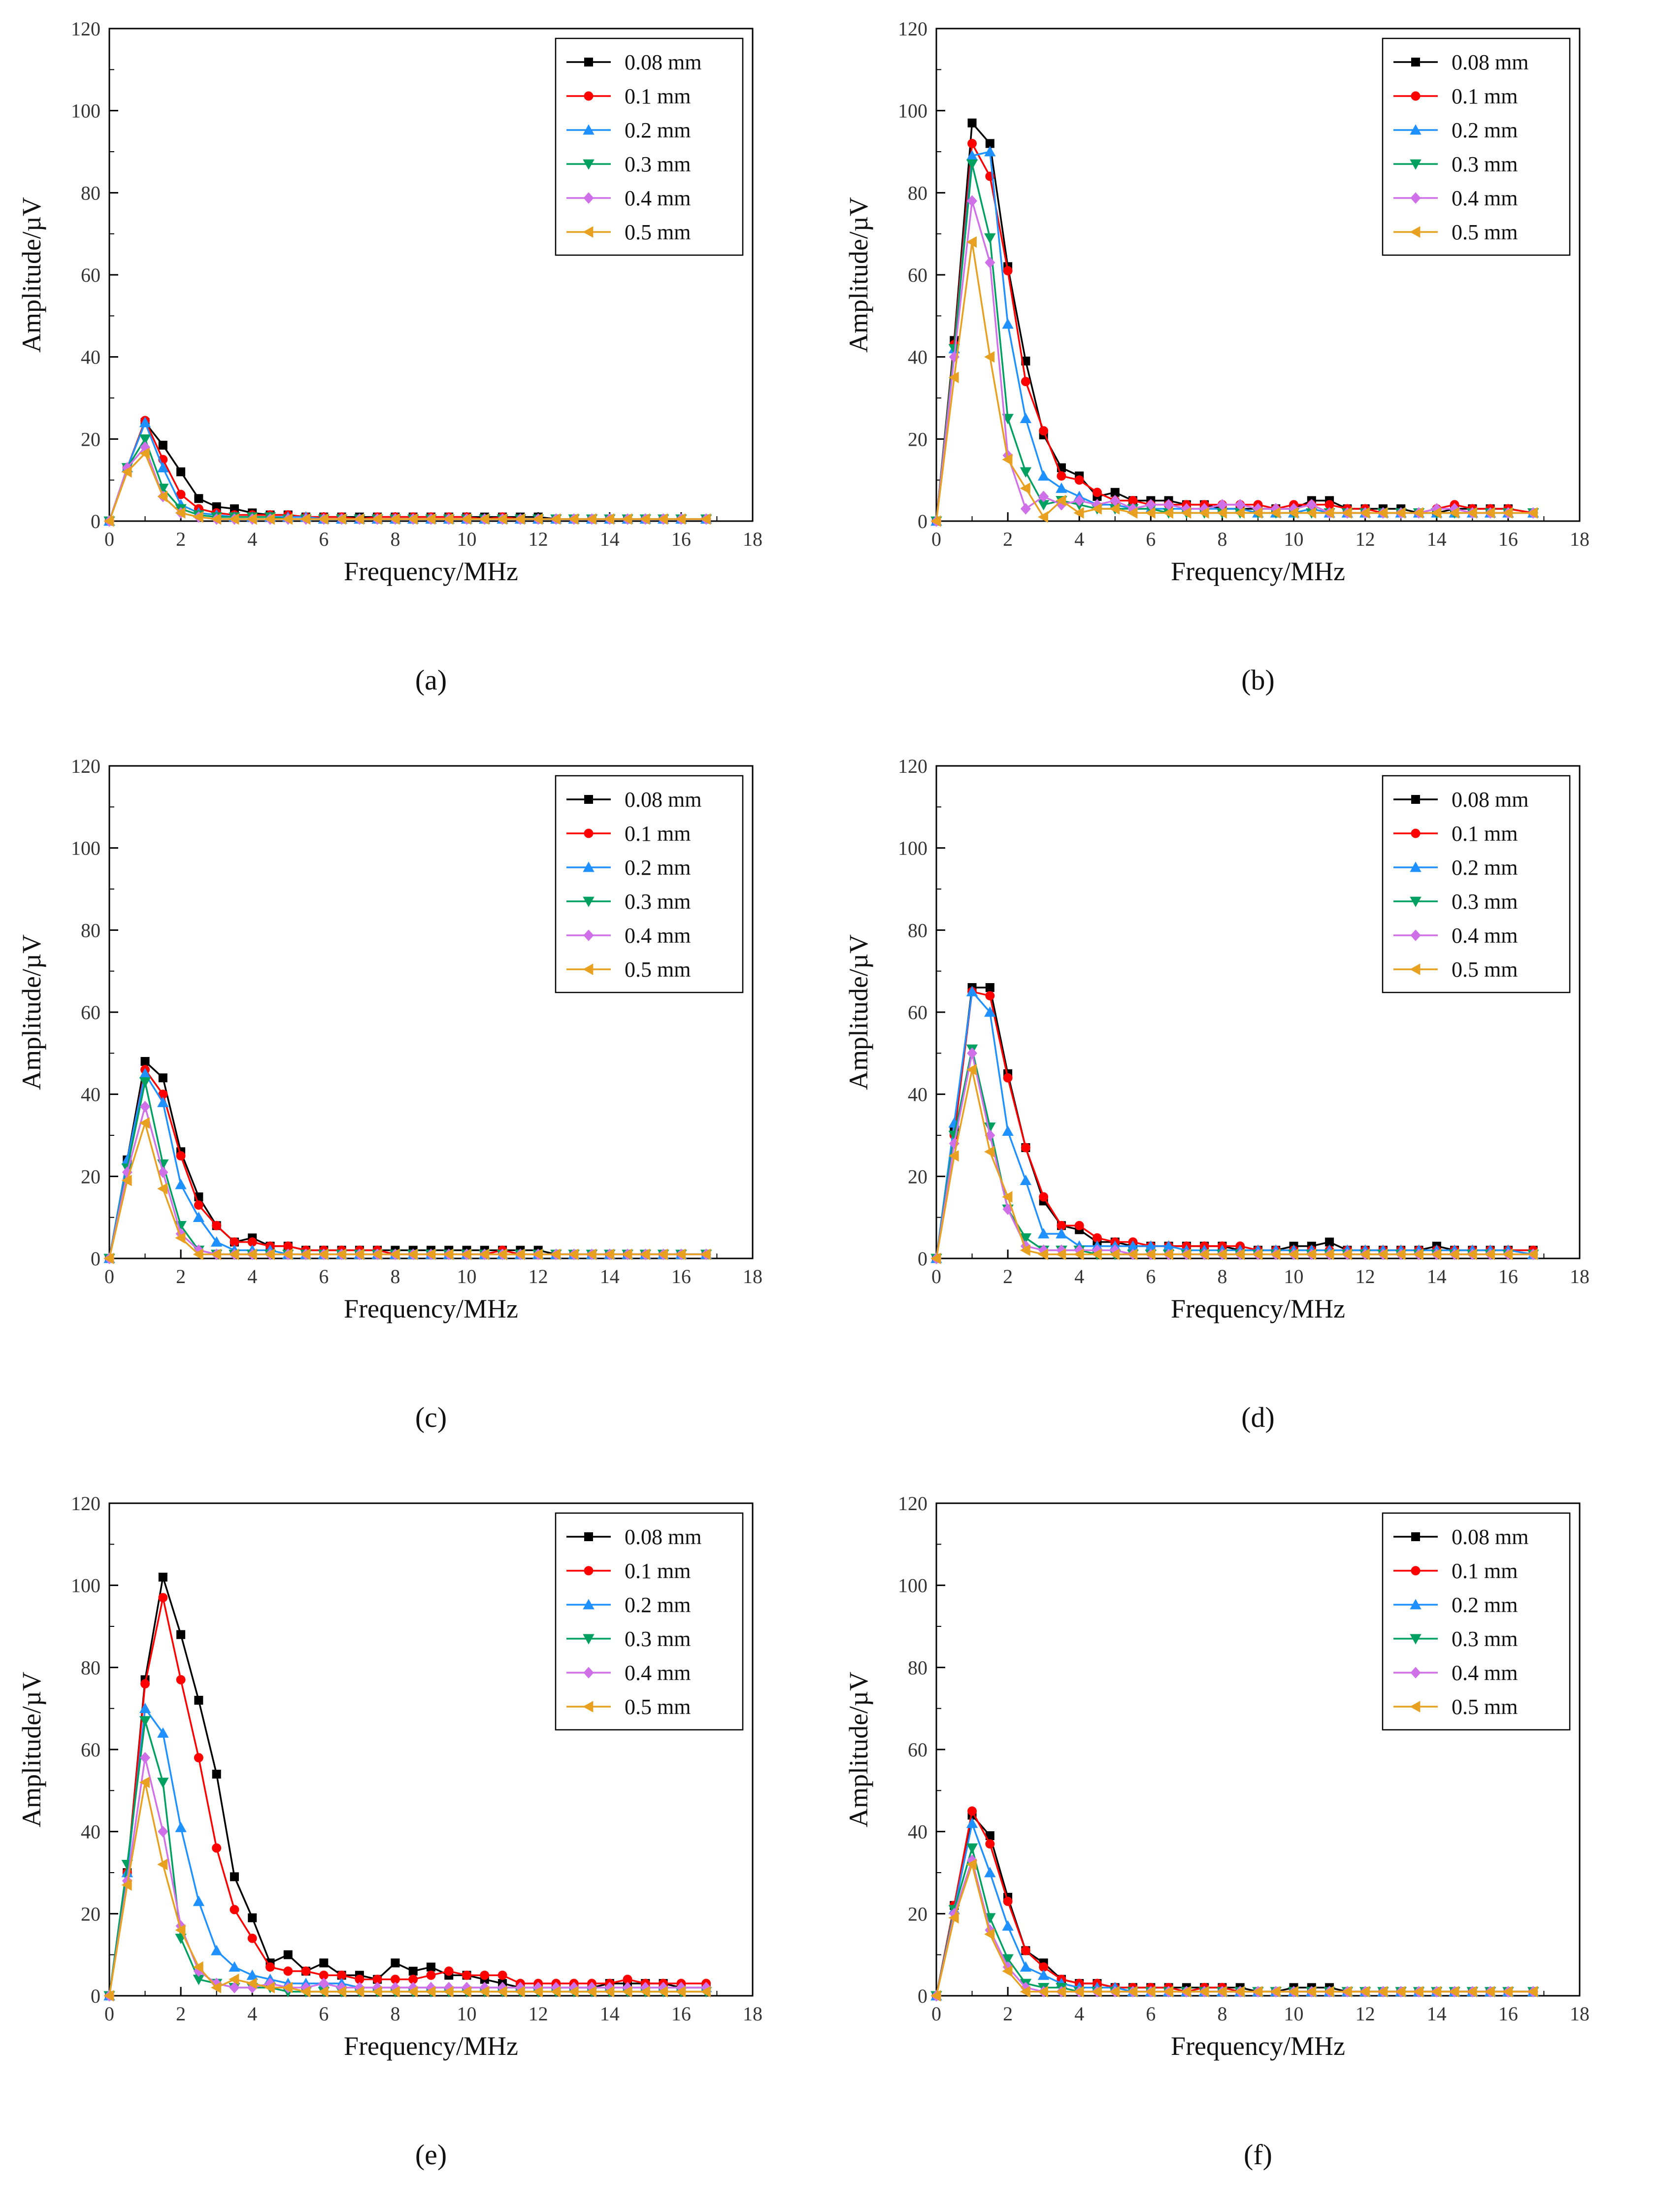  Describe the element at coordinates (408, 471) in the screenshot. I see `series-01mm` at that location.